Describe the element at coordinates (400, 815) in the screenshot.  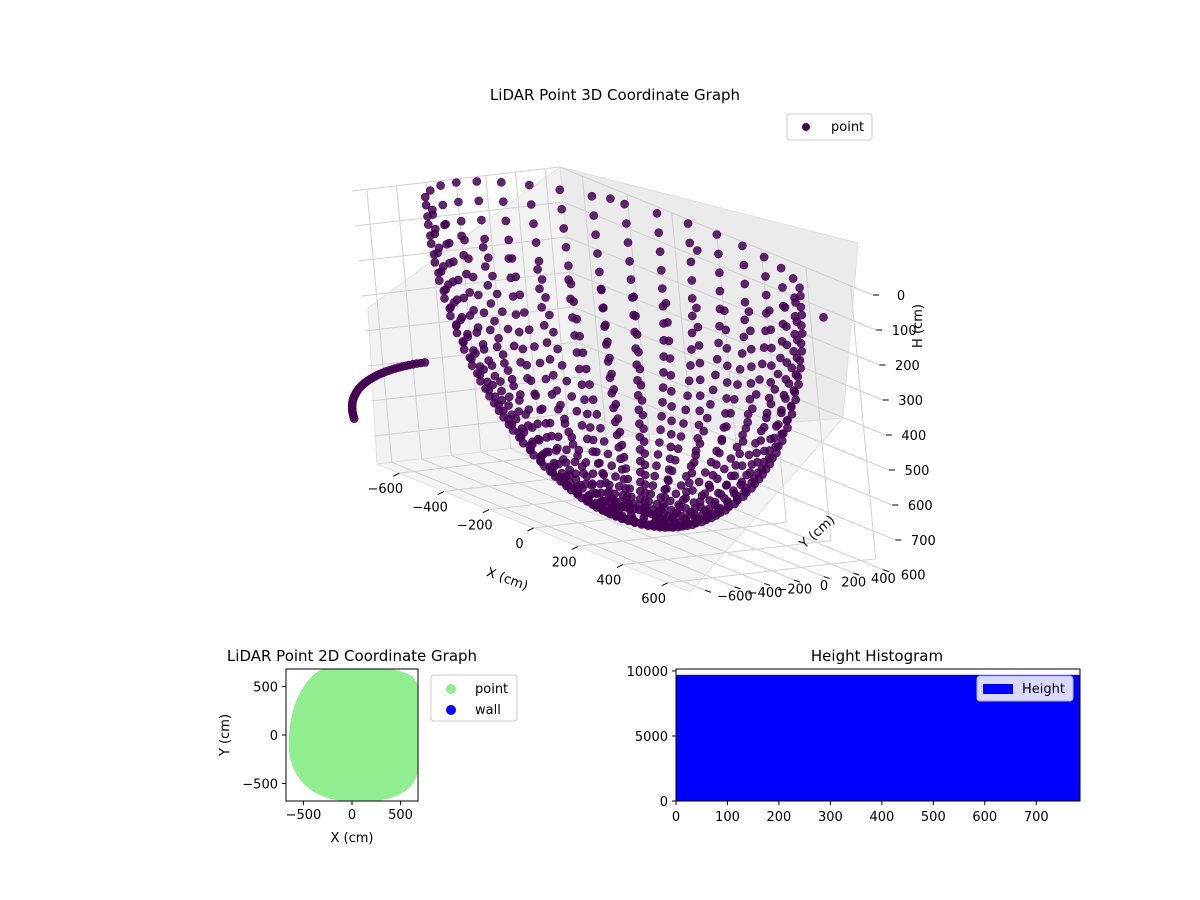
I see `x-tick-label-2d: 500` at that location.